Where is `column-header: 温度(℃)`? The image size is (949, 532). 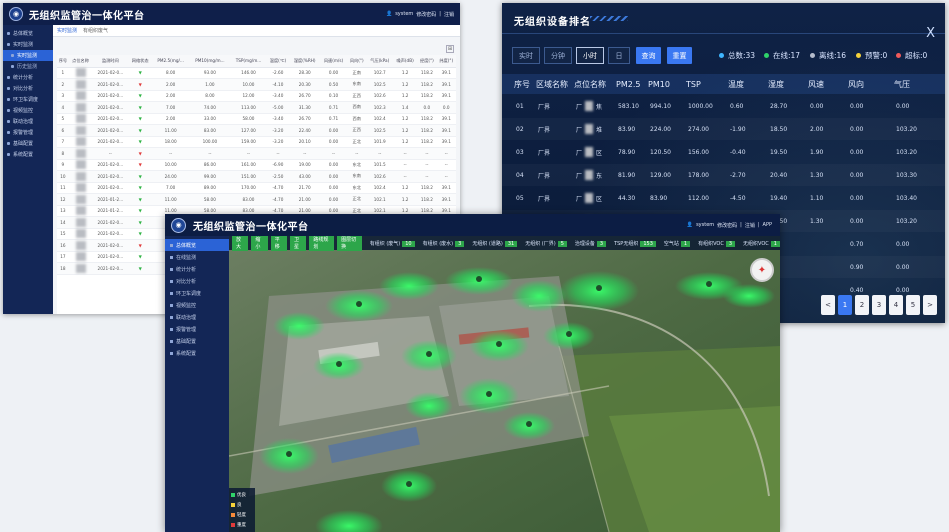
column-header: 温度(℃) is located at coordinates (278, 61).